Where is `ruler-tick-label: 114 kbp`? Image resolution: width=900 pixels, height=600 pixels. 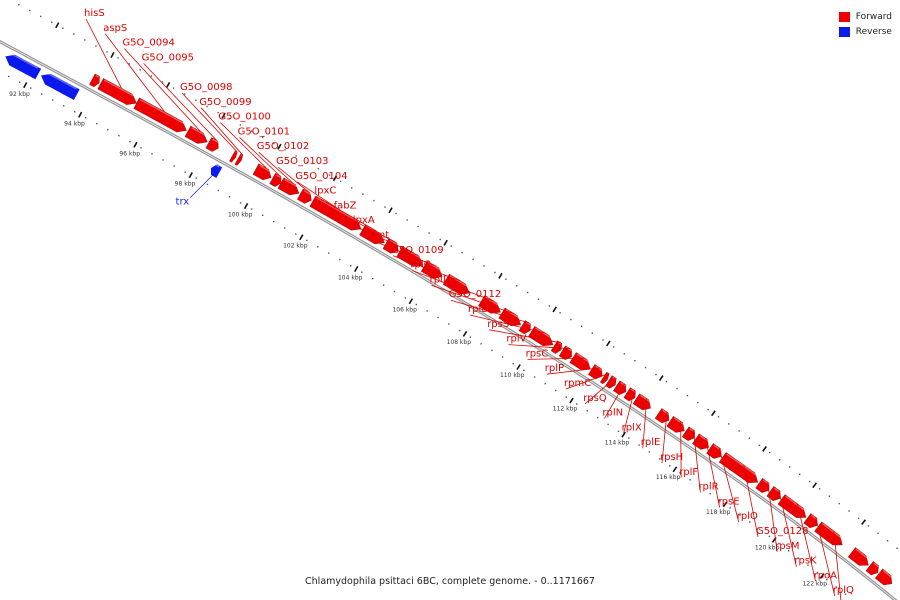
ruler-tick-label: 114 kbp is located at coordinates (617, 443).